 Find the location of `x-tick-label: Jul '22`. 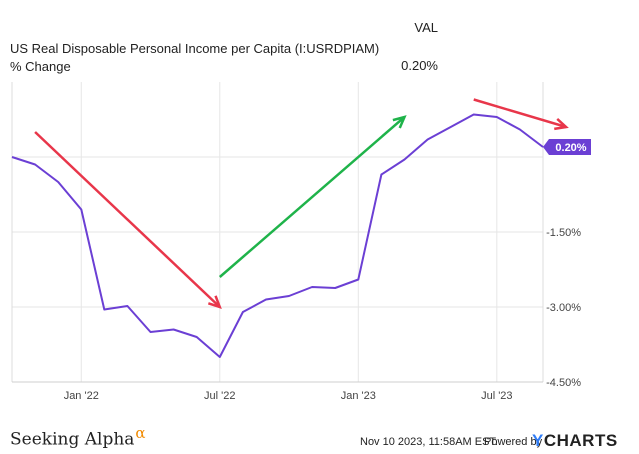

x-tick-label: Jul '22 is located at coordinates (219, 396).